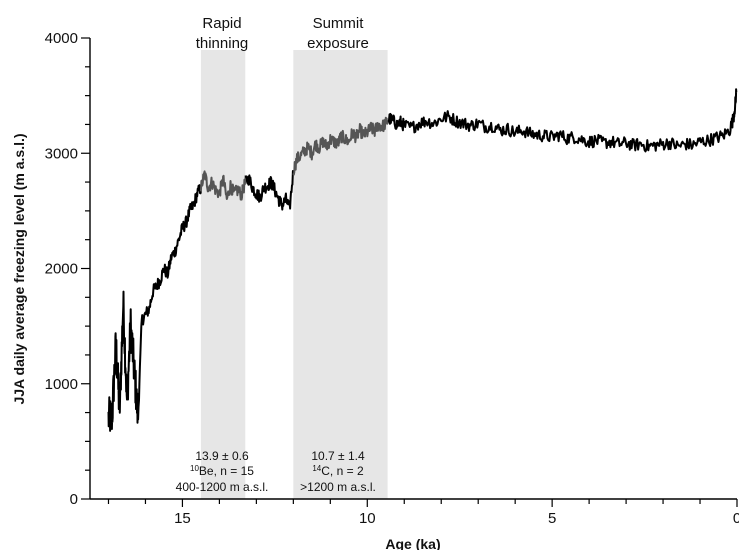 The image size is (739, 550). I want to click on x-tick-label: 15, so click(182, 518).